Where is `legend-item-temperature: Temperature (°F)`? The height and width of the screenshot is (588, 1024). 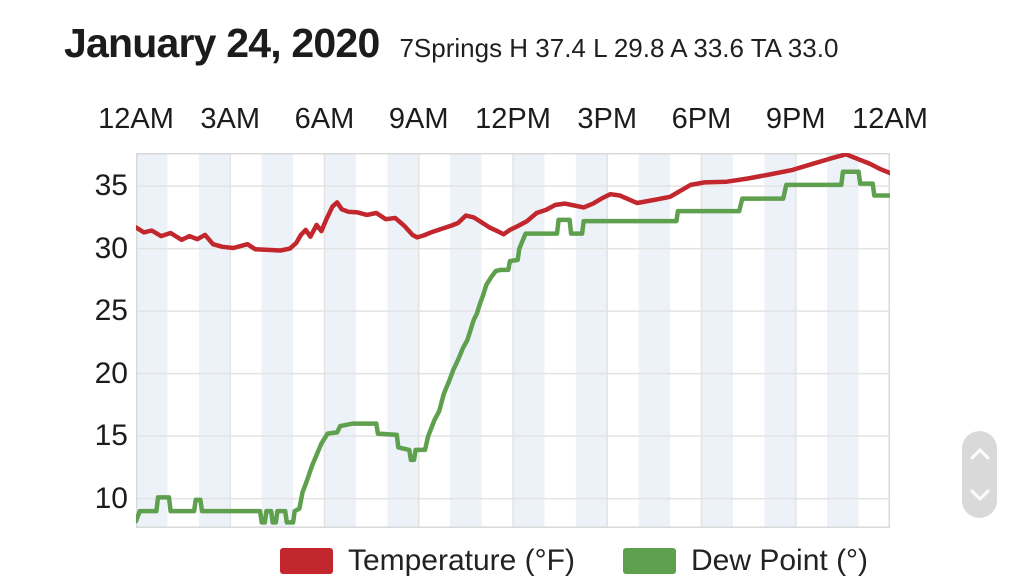
legend-item-temperature: Temperature (°F) is located at coordinates (427, 561).